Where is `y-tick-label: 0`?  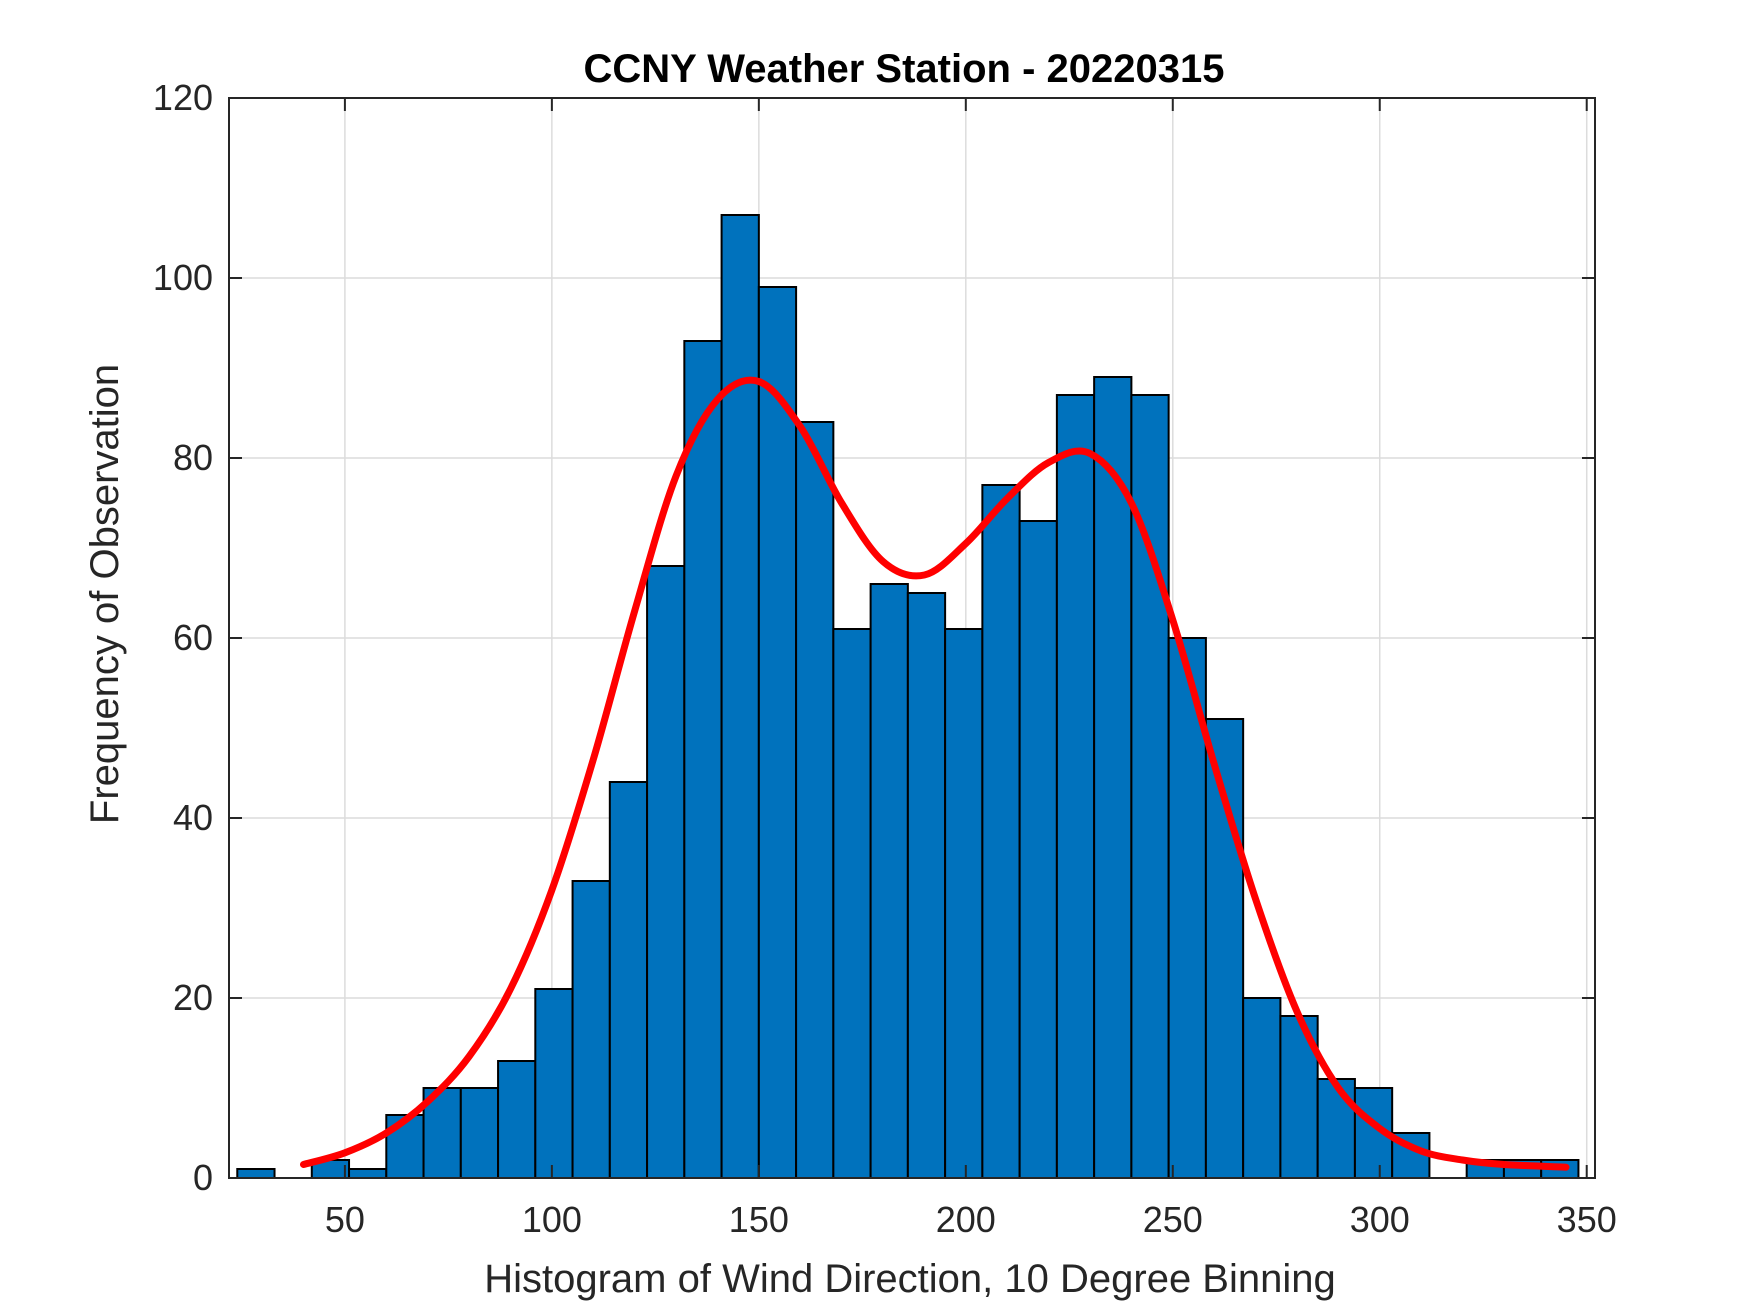 y-tick-label: 0 is located at coordinates (203, 1177).